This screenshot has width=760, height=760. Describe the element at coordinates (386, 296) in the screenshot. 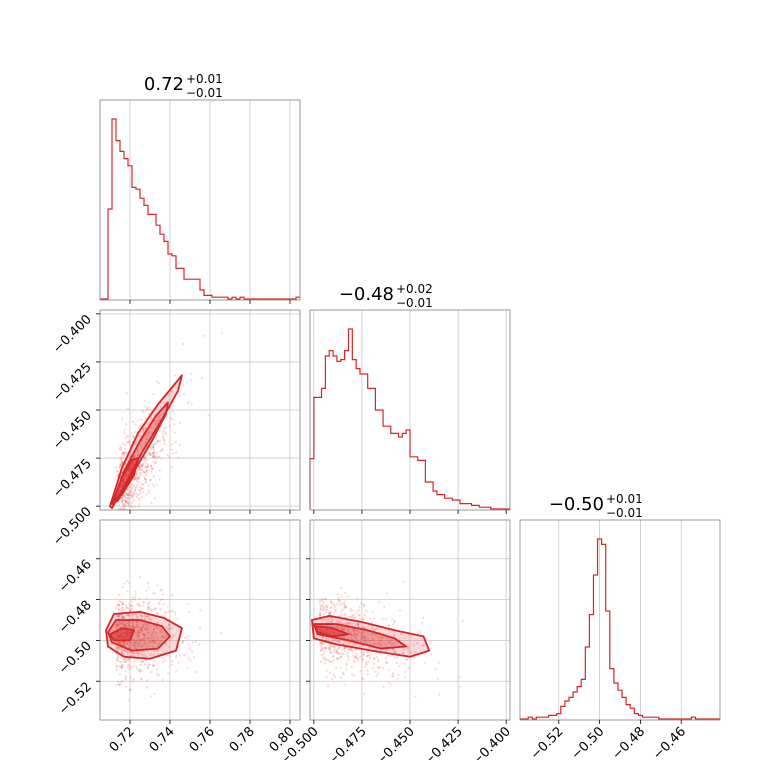

I see `panel-title: −0.48 +0.02−0.01` at that location.